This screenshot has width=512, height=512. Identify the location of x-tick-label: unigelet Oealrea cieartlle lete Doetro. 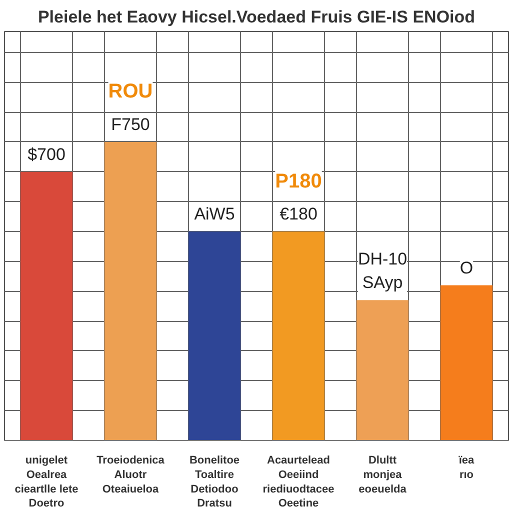
(46, 482).